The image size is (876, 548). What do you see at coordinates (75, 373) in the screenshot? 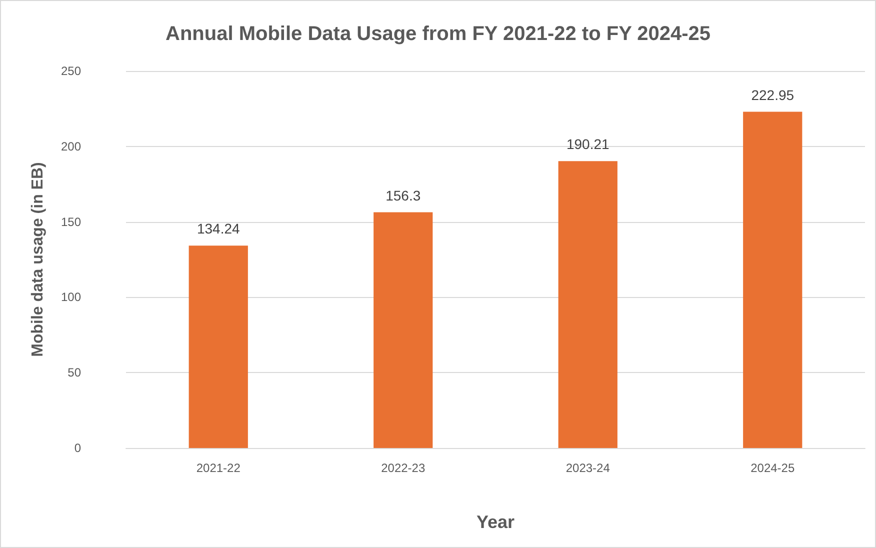
I see `y-tick-label: 50` at bounding box center [75, 373].